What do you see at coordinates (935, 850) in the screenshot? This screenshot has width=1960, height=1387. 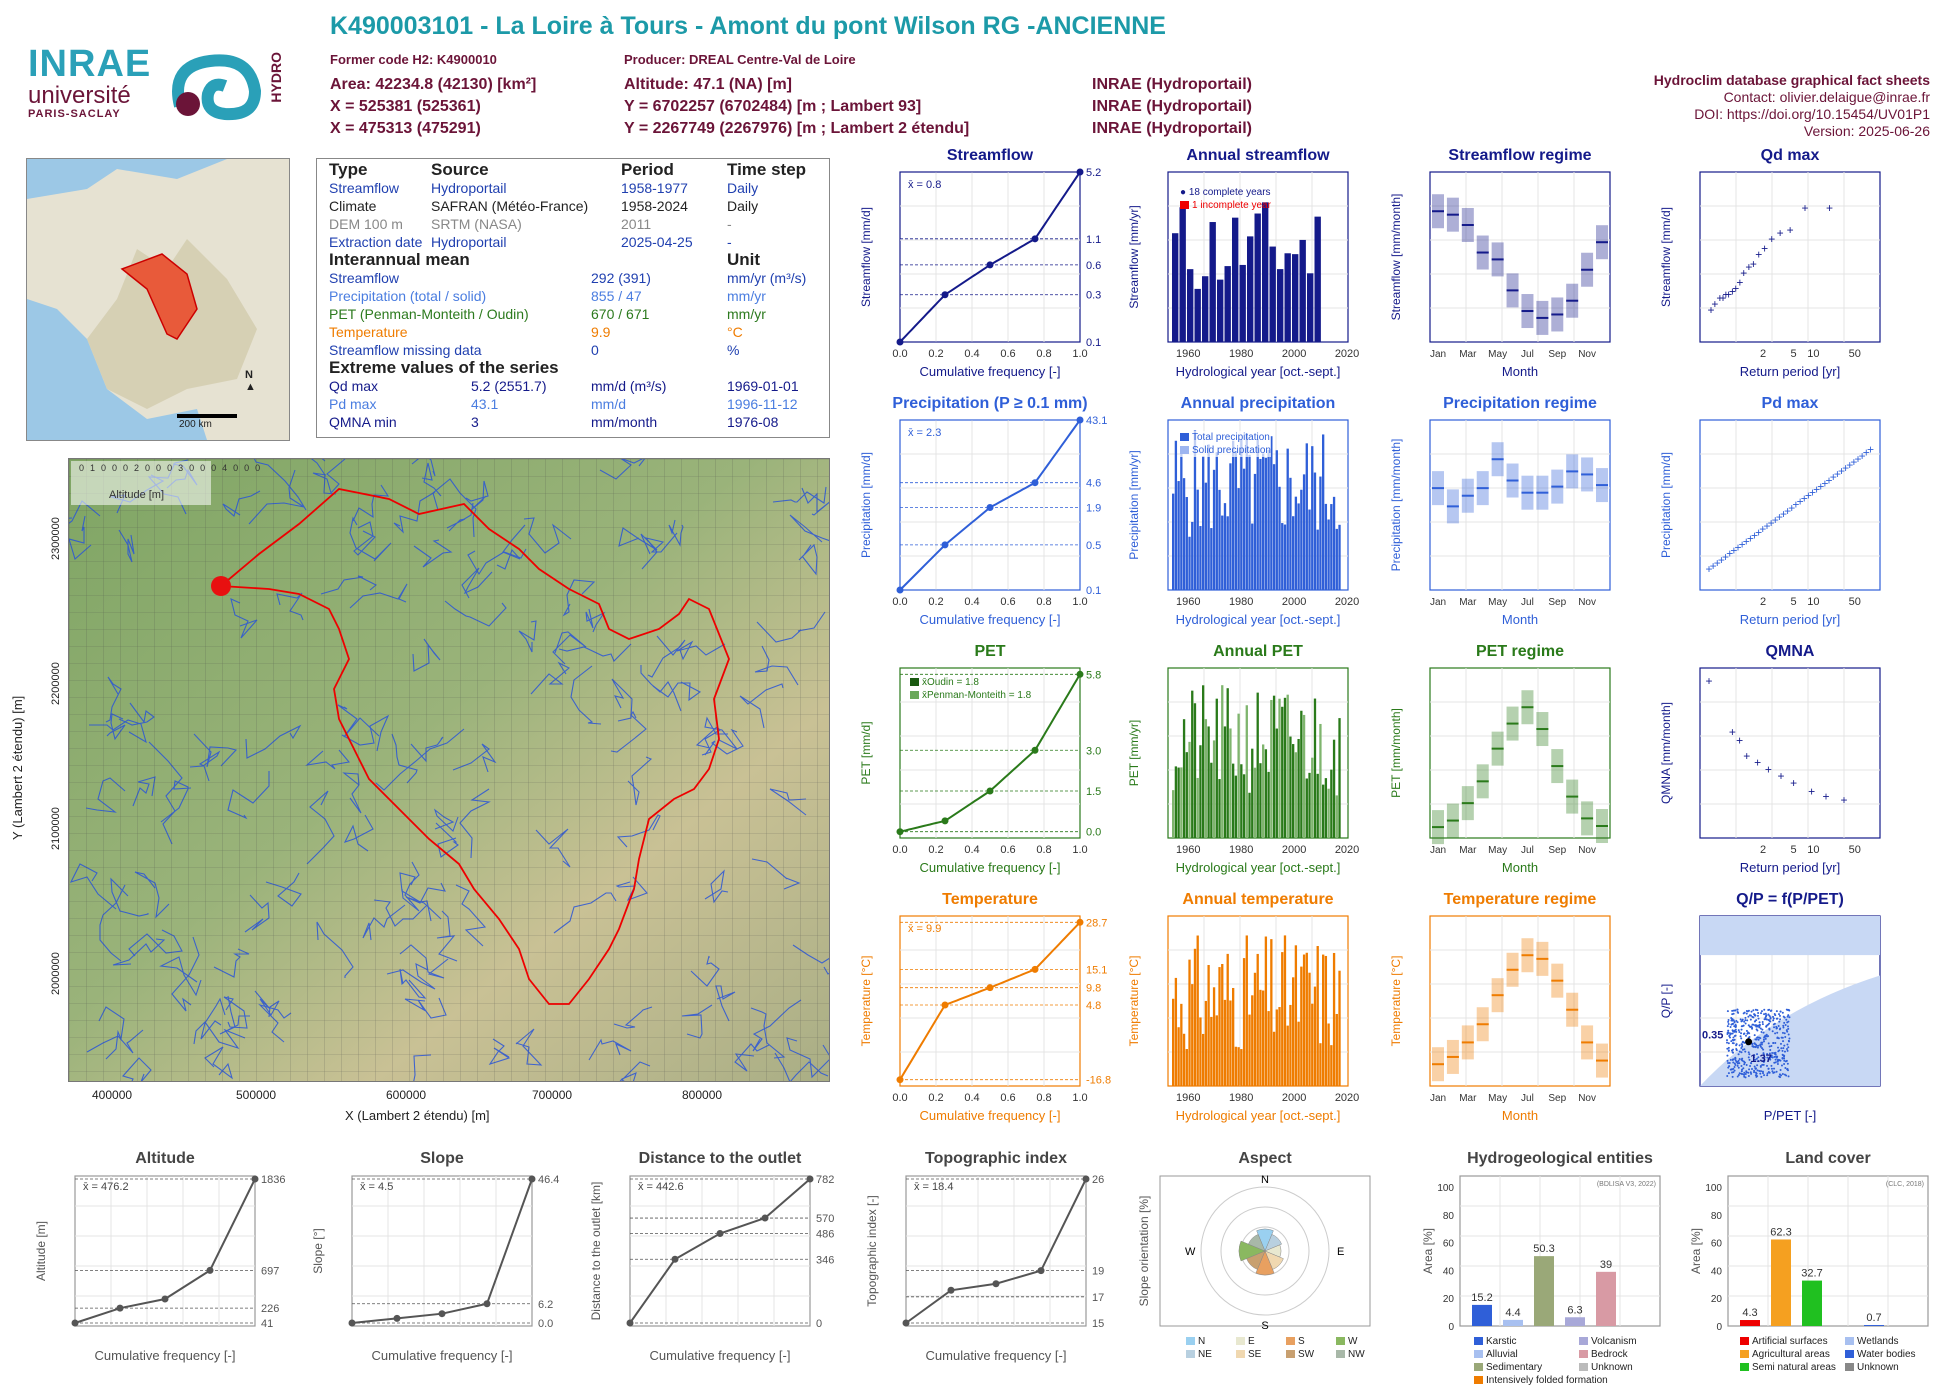 I see `x-tick-label: 0.2` at bounding box center [935, 850].